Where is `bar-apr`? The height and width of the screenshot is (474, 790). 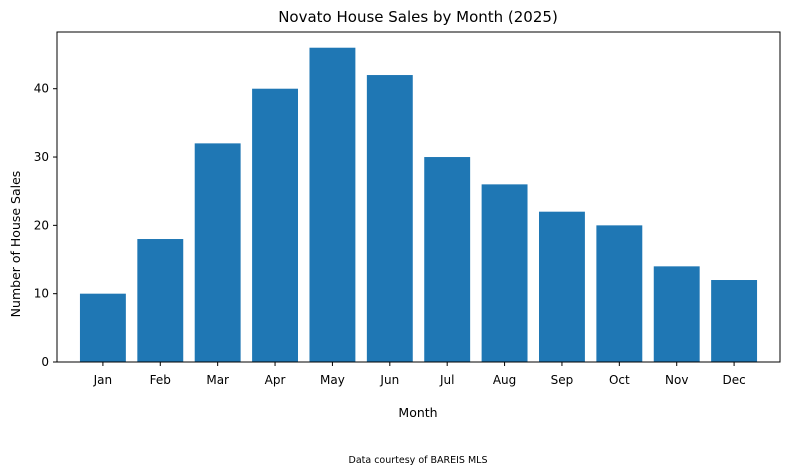
bar-apr is located at coordinates (275, 225).